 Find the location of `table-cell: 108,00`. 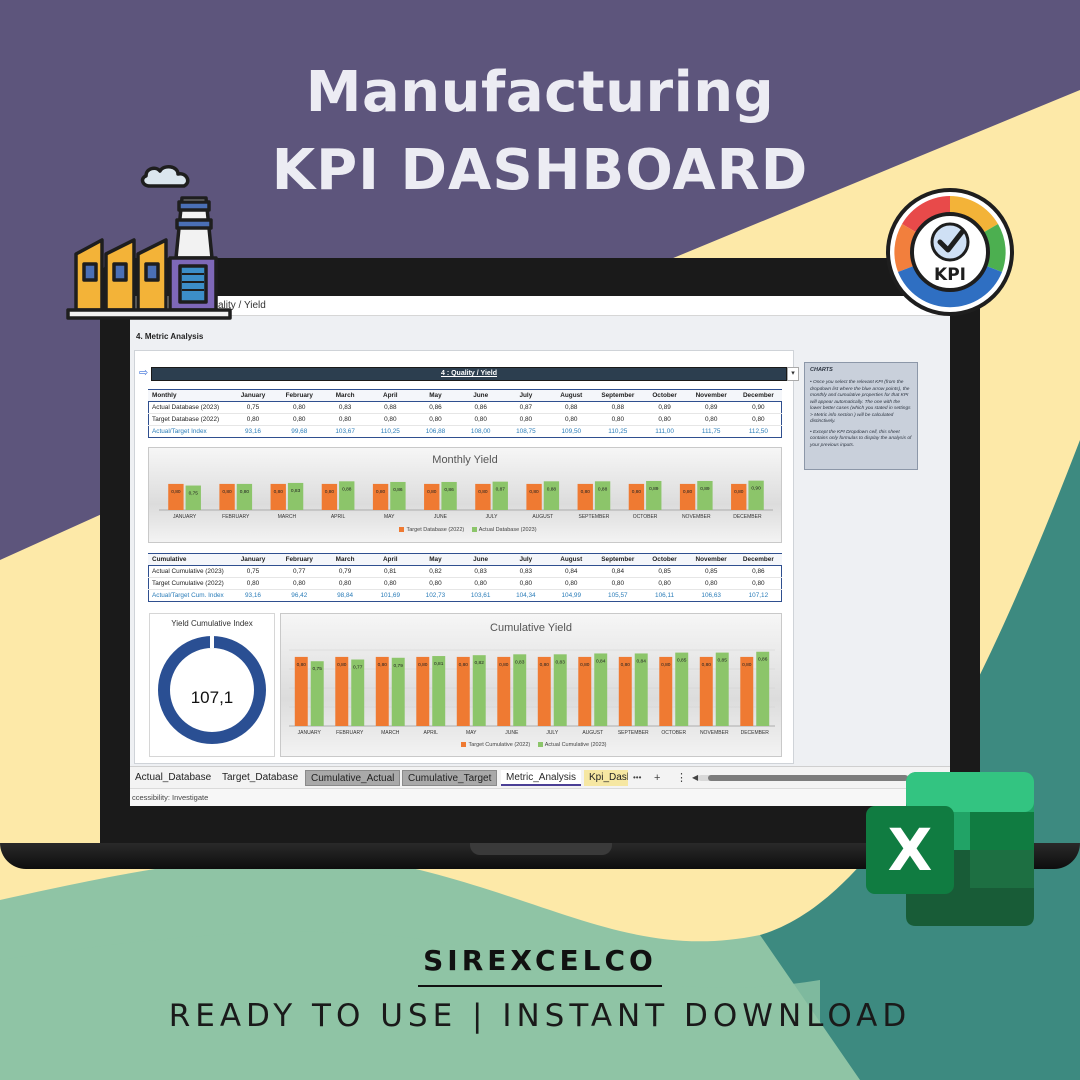

table-cell: 108,00 is located at coordinates (481, 431).